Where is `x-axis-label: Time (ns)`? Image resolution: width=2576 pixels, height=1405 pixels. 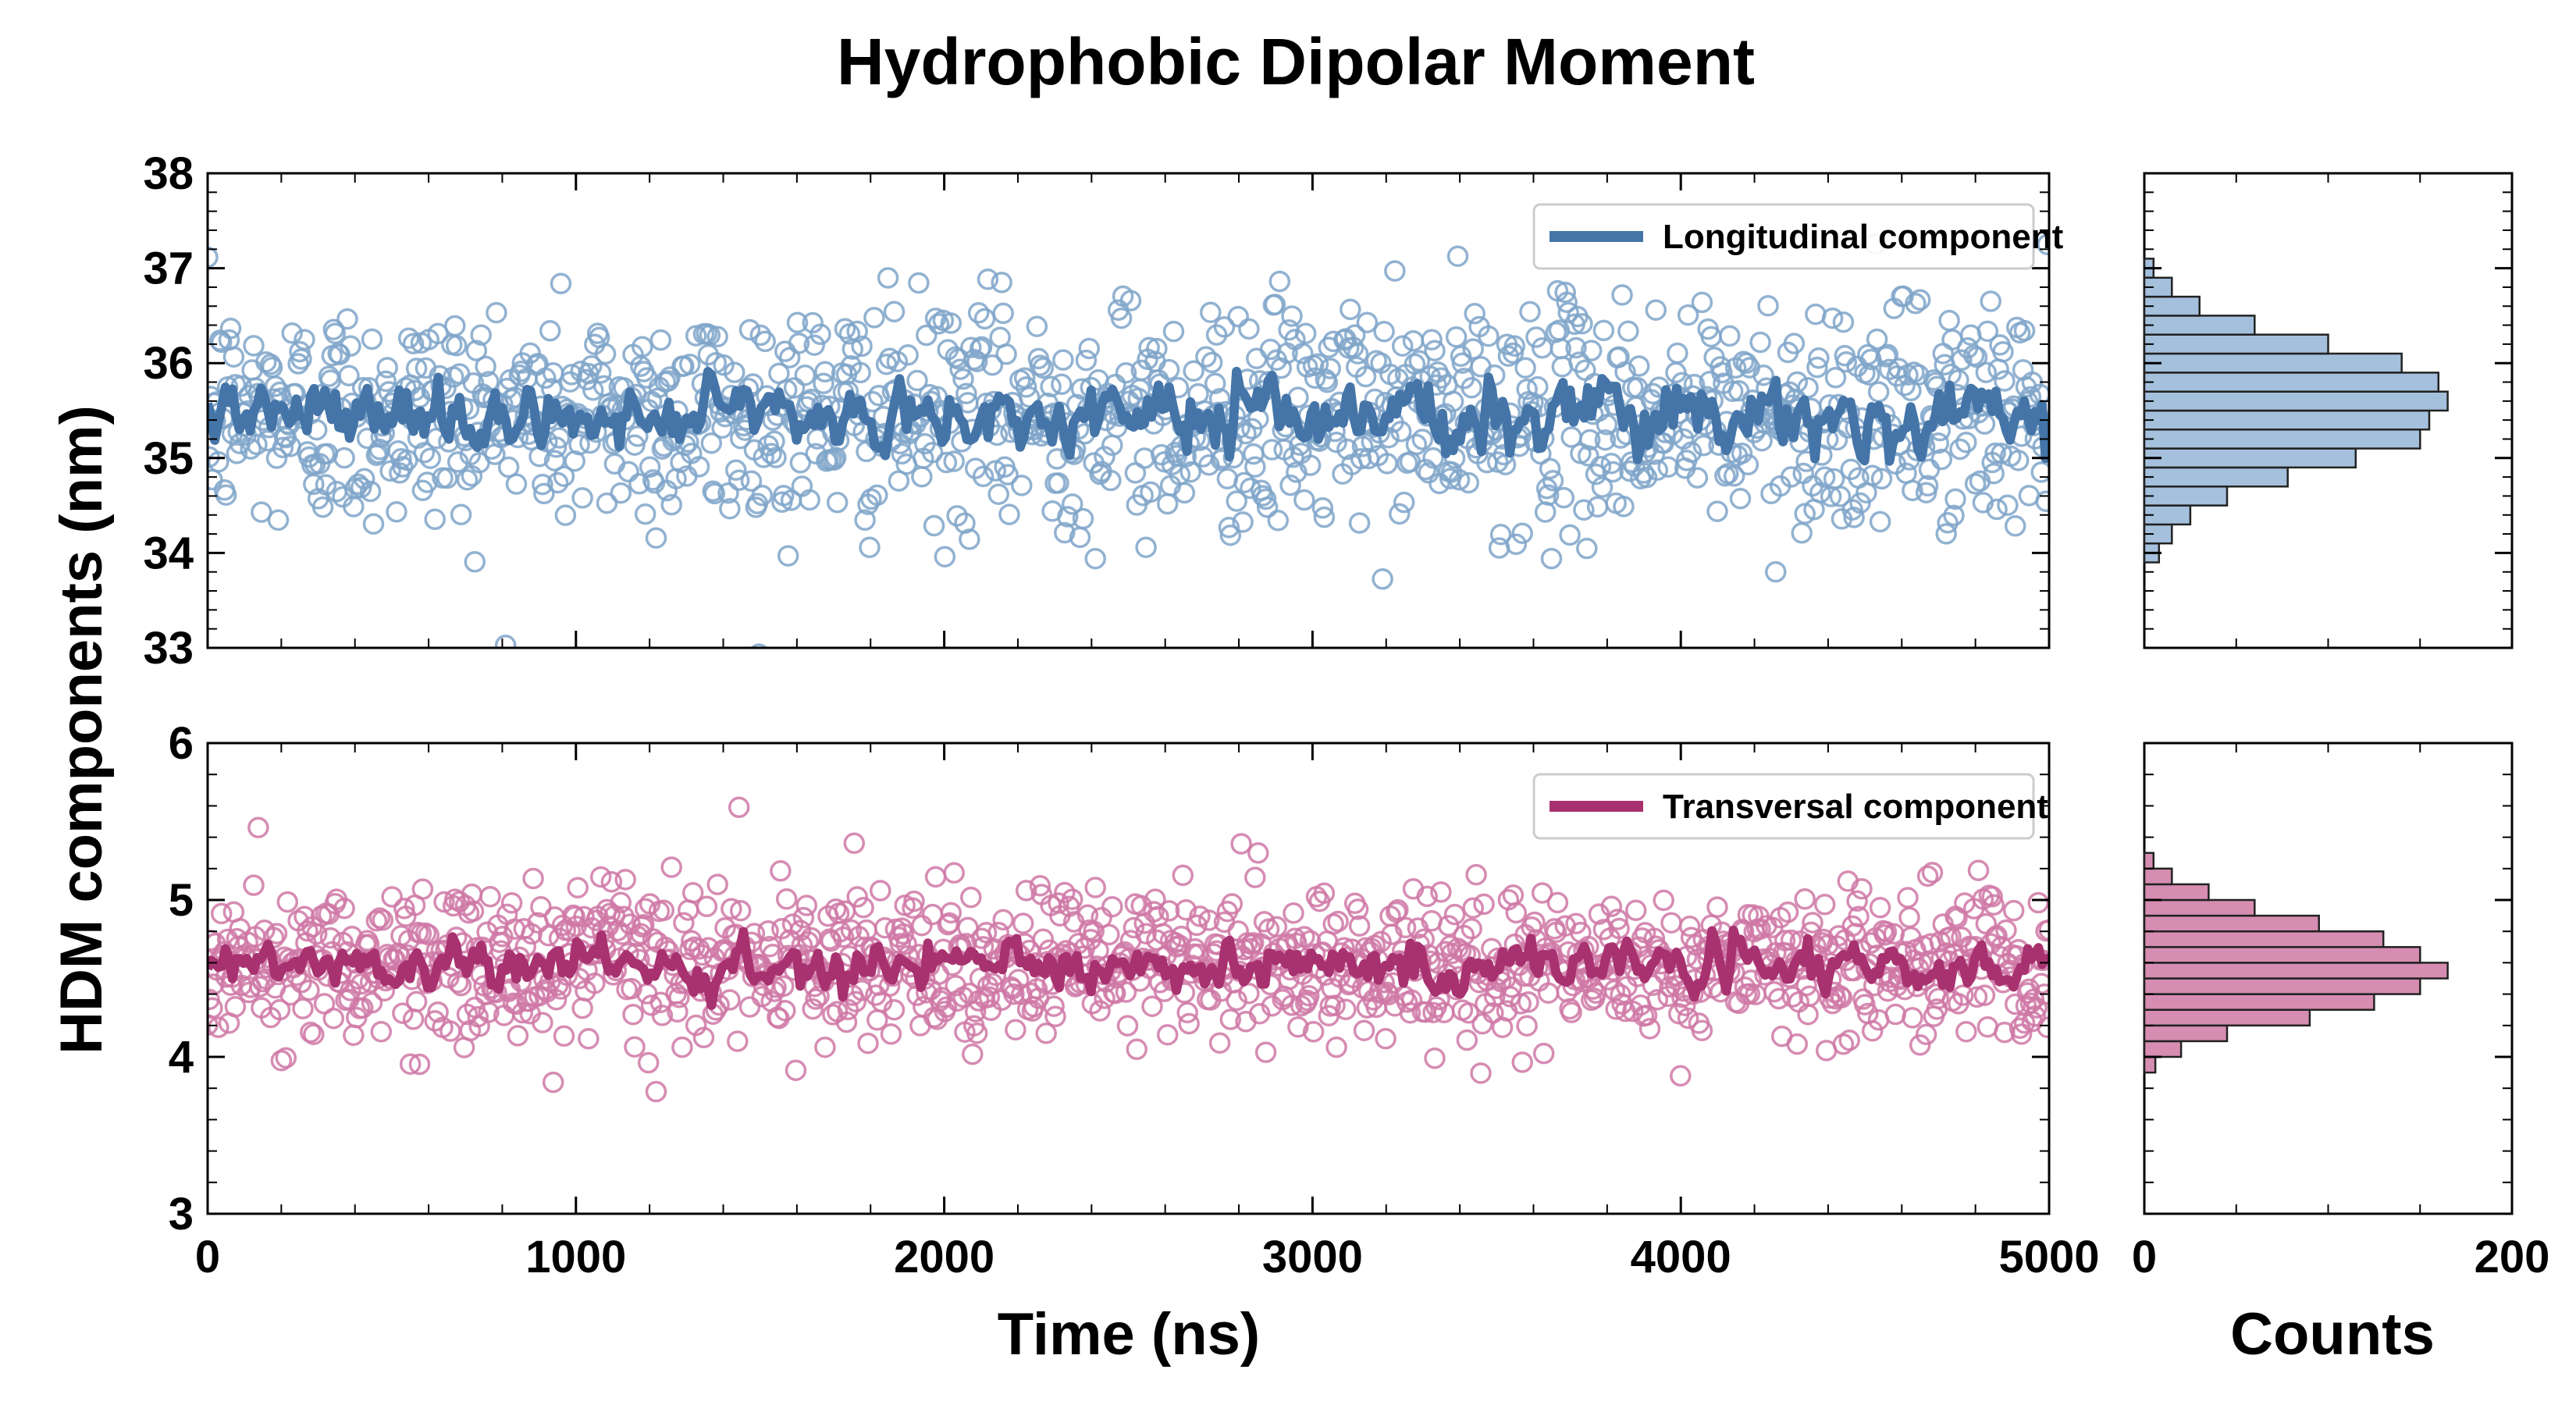
x-axis-label: Time (ns) is located at coordinates (1129, 1335).